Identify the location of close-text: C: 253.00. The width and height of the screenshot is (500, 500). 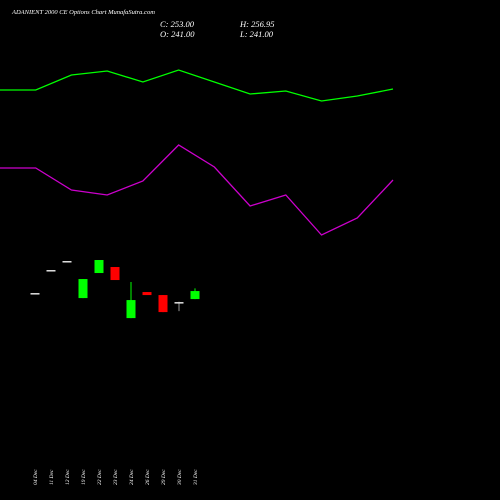
(177, 24).